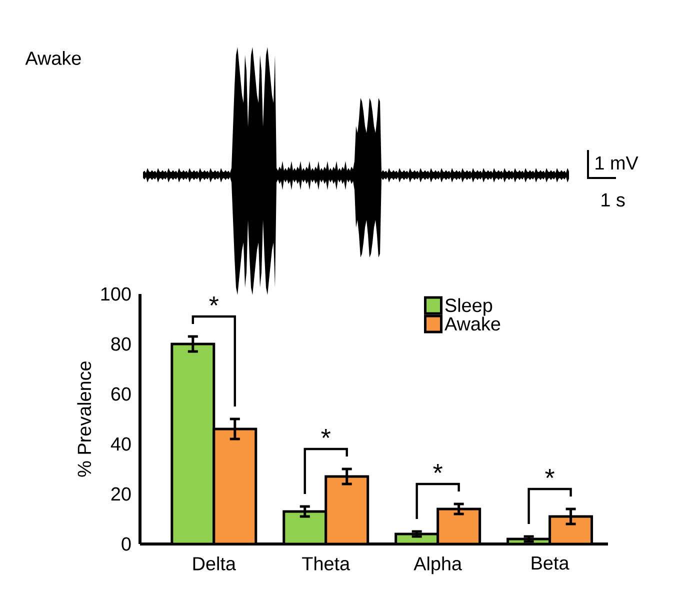 The image size is (689, 596). I want to click on text: 1 mV, so click(617, 163).